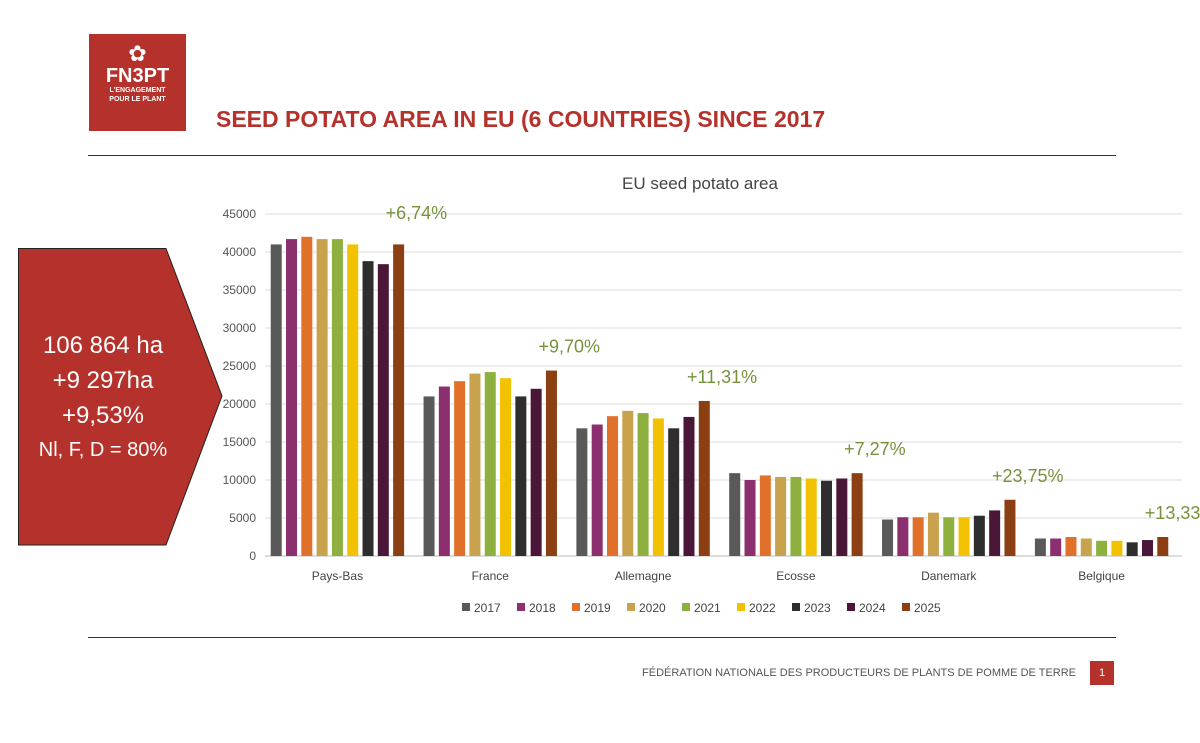 This screenshot has height=743, width=1200. I want to click on y-tick-label: 45000, so click(240, 214).